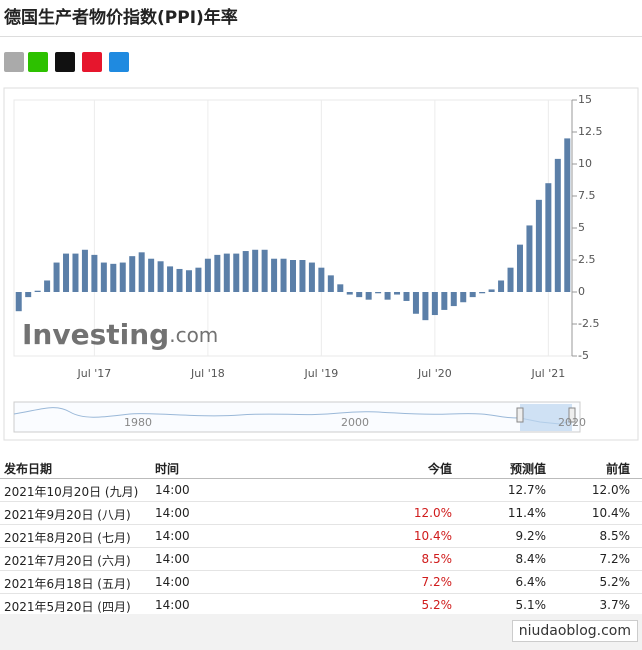  What do you see at coordinates (95, 334) in the screenshot?
I see `watermark-main: Investing` at bounding box center [95, 334].